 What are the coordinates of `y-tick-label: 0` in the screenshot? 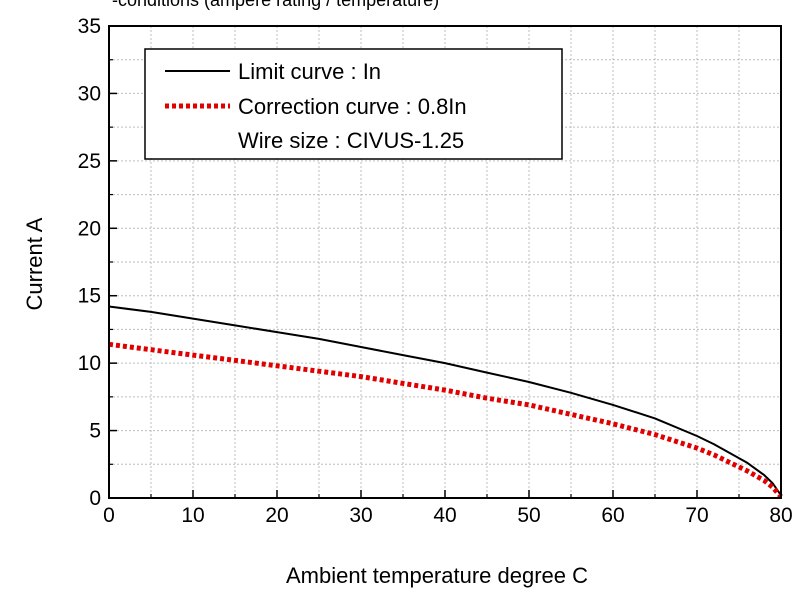 It's located at (95, 498).